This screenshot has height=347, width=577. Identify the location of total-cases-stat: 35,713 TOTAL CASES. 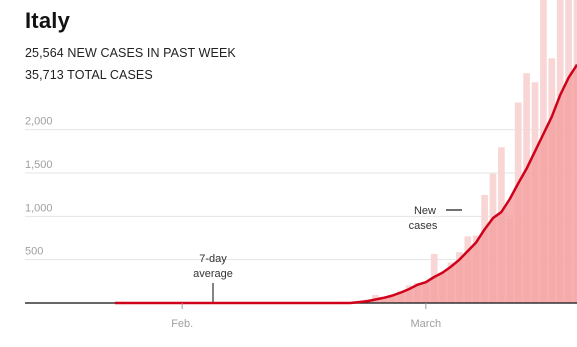
(89, 75).